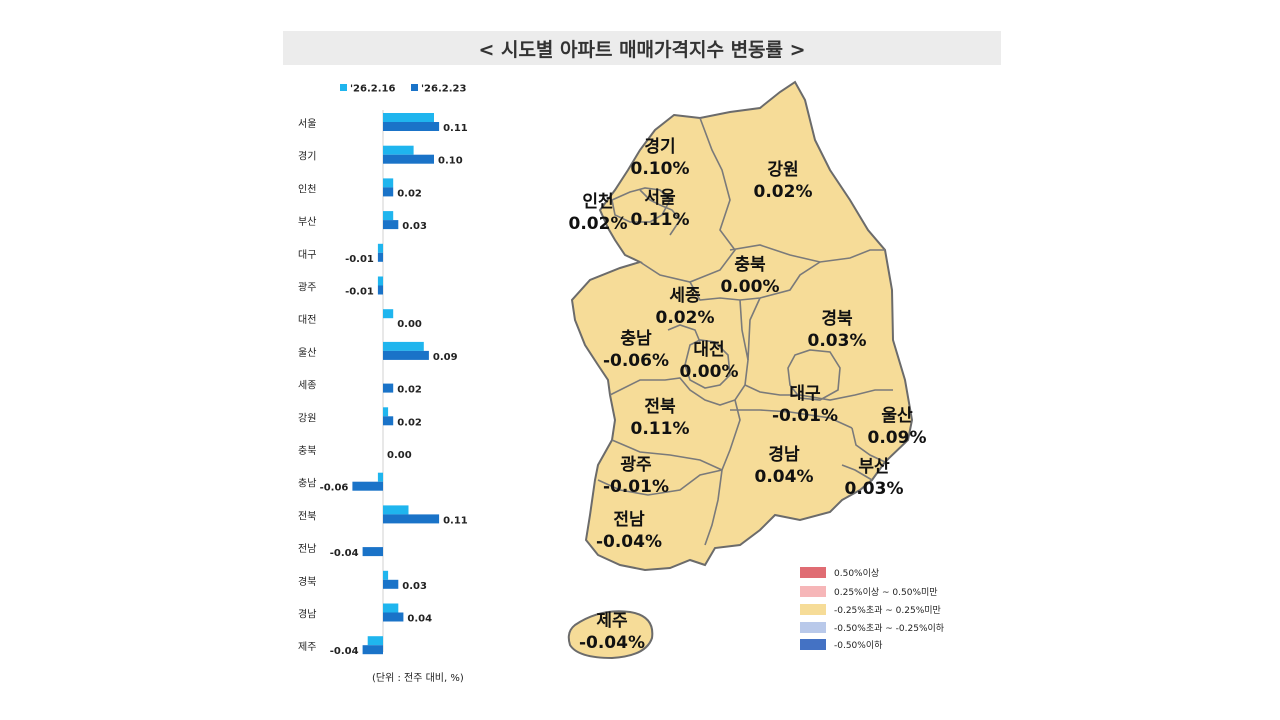  What do you see at coordinates (897, 416) in the screenshot?
I see `region-name: 울산` at bounding box center [897, 416].